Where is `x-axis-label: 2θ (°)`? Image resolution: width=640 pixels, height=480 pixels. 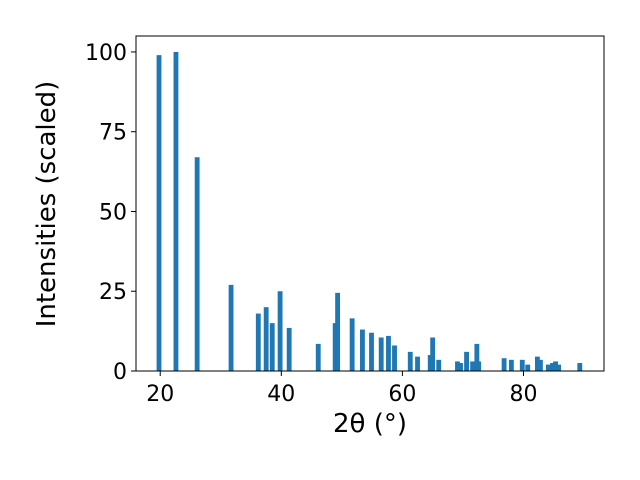
x-axis-label: 2θ (°) is located at coordinates (370, 424).